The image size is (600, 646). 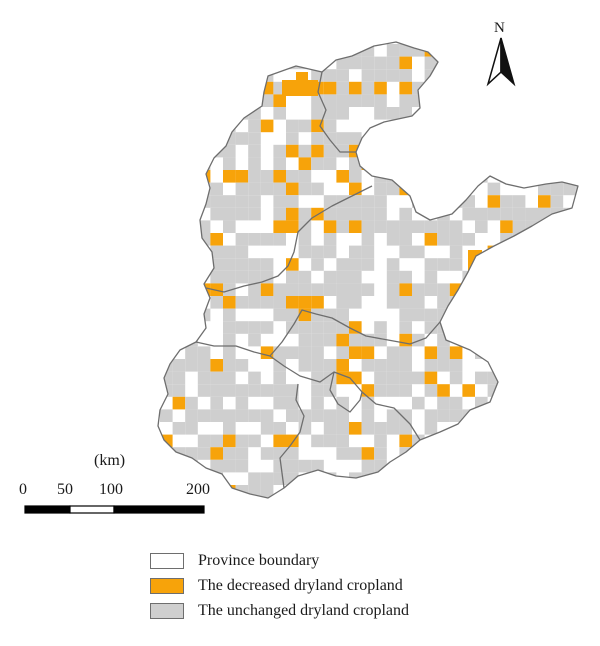 I want to click on province-boundary-line, so click(x=289, y=239).